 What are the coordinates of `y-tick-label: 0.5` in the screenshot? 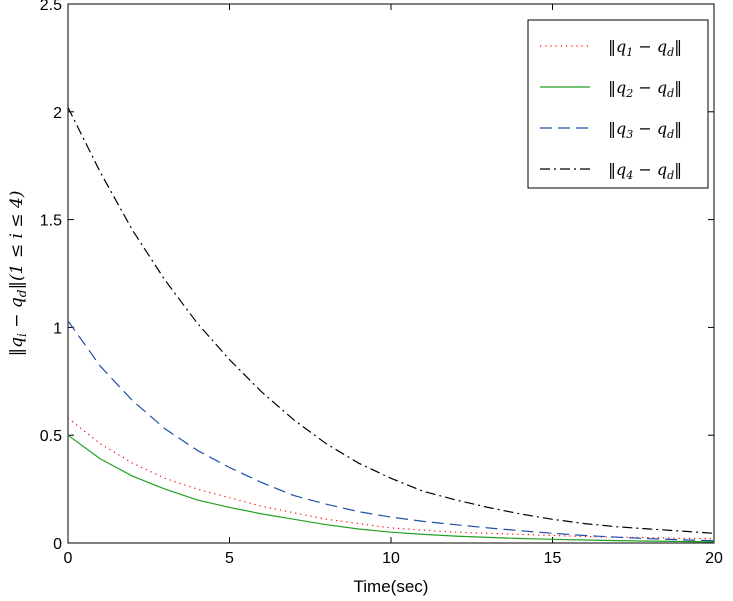 It's located at (51, 436).